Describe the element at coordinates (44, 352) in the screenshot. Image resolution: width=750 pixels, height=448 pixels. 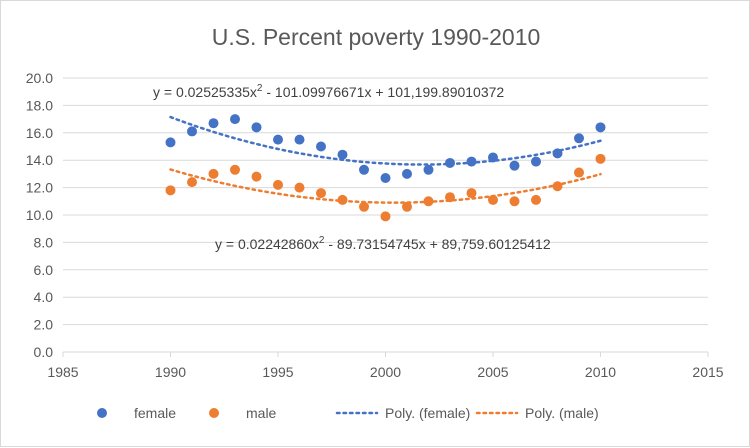
I see `y-tick-label: 0.0` at that location.